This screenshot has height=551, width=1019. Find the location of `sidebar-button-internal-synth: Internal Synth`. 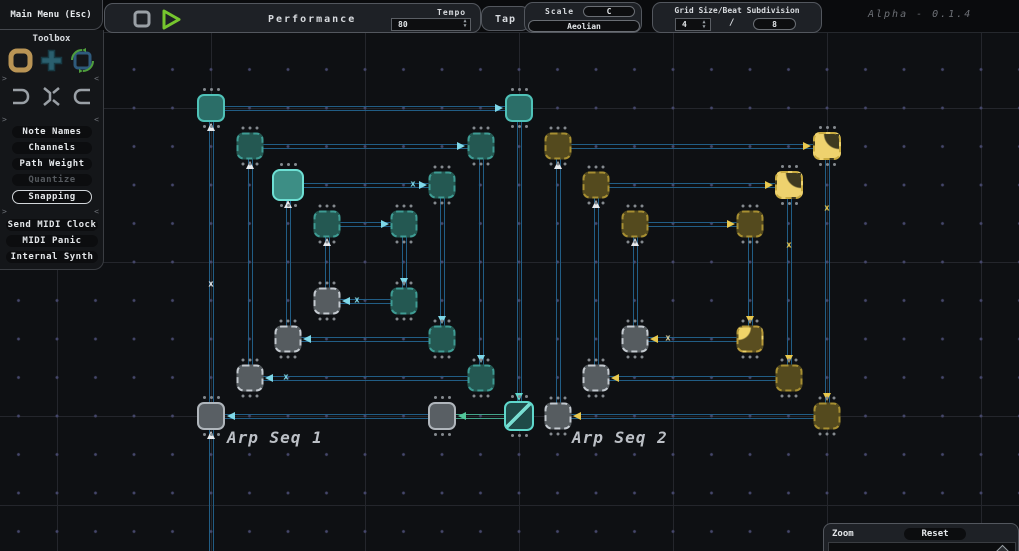

sidebar-button-internal-synth: Internal Synth is located at coordinates (52, 257).